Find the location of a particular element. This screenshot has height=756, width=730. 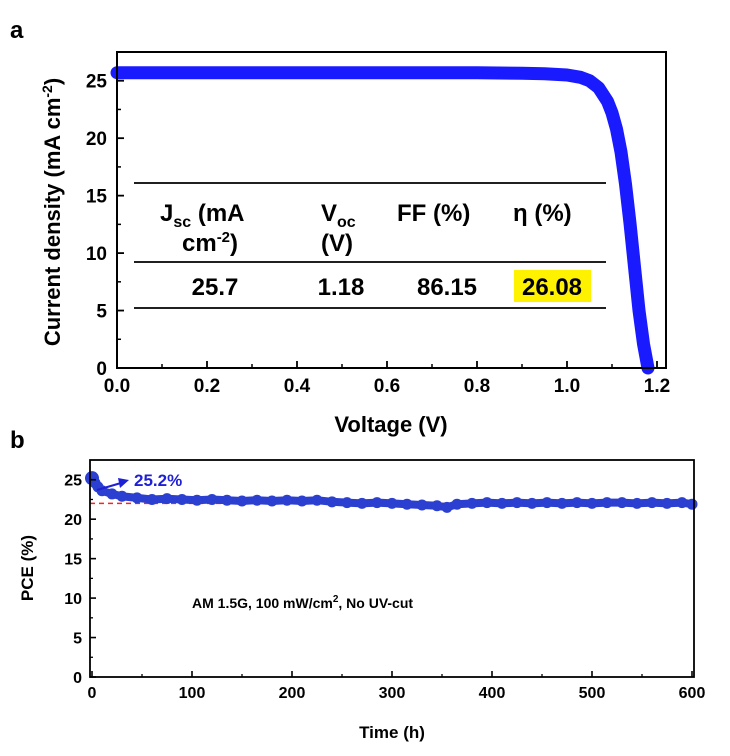

stability-x-tick-label: 400 is located at coordinates (492, 693).